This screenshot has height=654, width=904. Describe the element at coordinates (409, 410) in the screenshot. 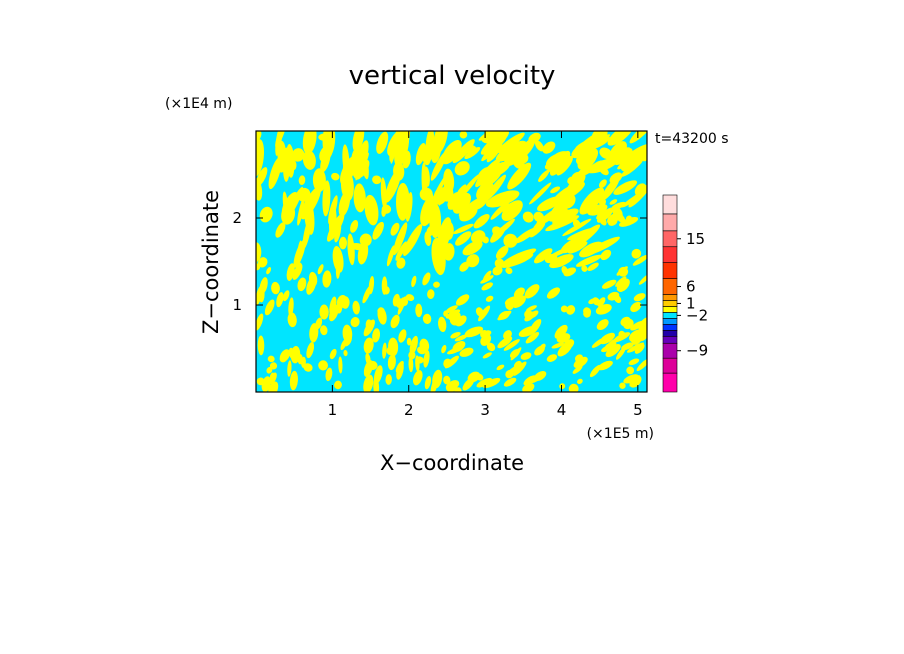

I see `x-tick-label: 2` at that location.